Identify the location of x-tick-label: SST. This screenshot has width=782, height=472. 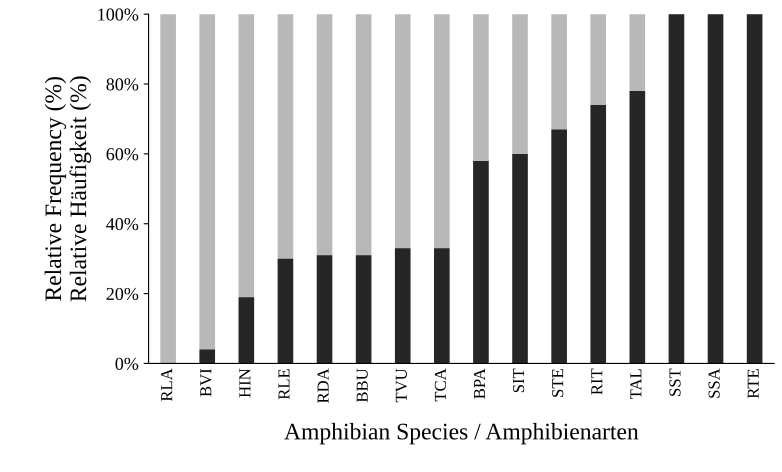
(675, 382).